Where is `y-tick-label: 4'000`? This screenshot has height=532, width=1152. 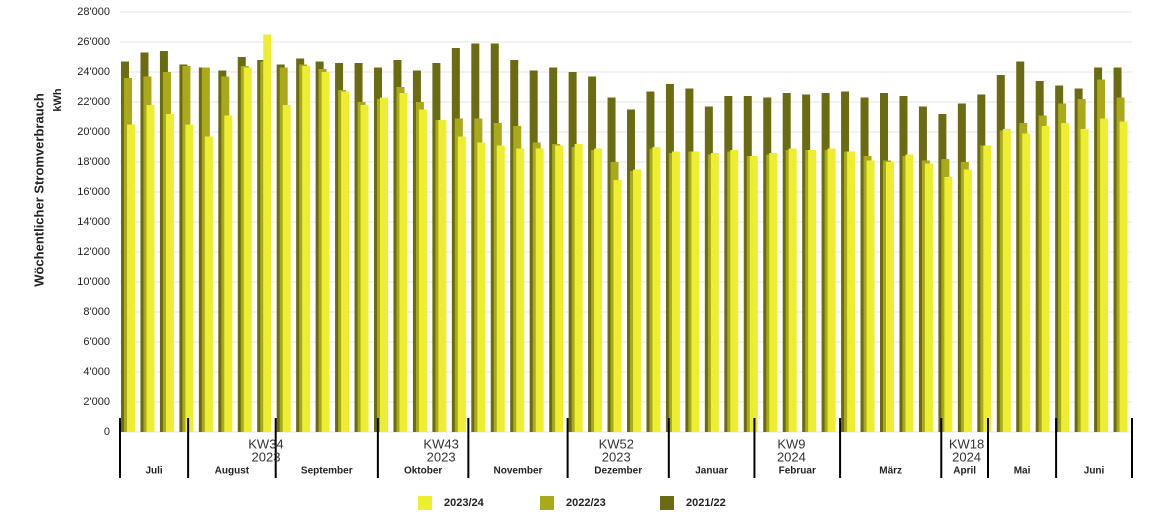 y-tick-label: 4'000 is located at coordinates (96, 372).